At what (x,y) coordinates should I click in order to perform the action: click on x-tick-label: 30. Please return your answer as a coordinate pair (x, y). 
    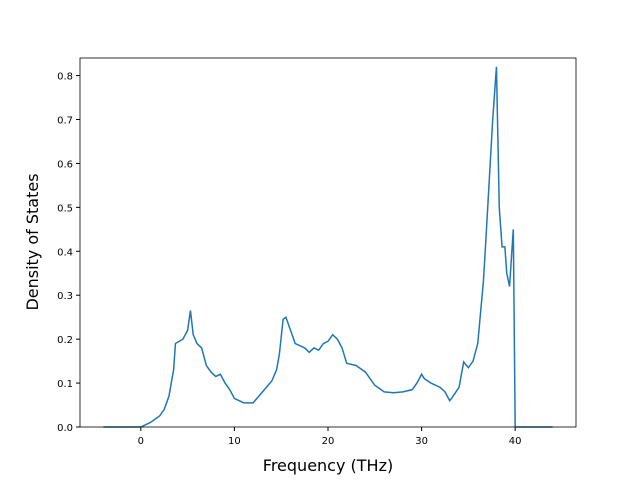
    Looking at the image, I should click on (421, 441).